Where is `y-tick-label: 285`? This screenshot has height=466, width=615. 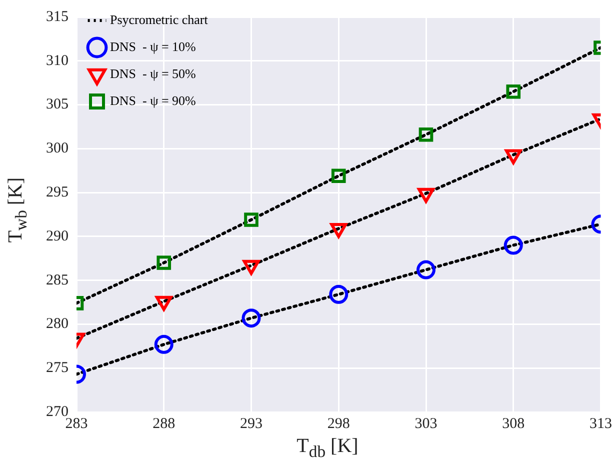 y-tick-label: 285 is located at coordinates (57, 280).